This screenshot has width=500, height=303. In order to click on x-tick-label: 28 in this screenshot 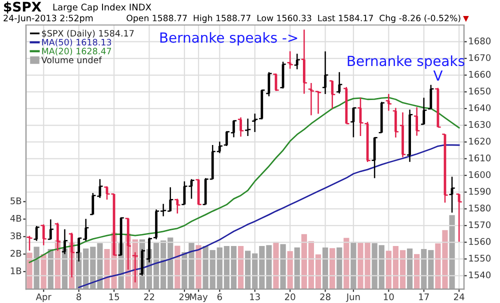, I will do `click(325, 296)`.